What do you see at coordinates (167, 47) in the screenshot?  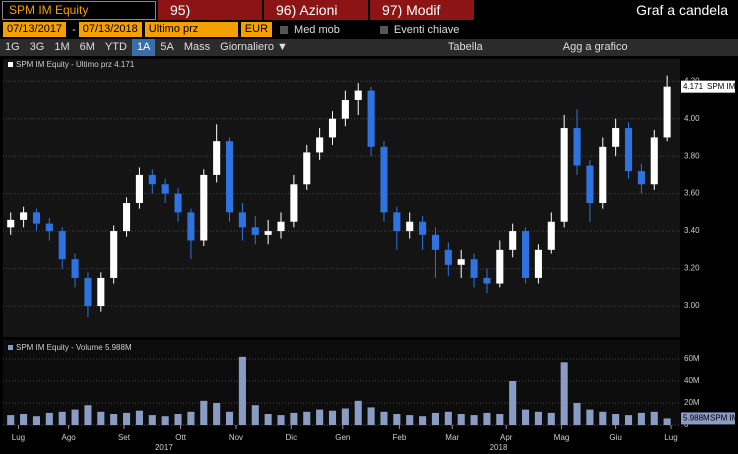 I see `period: 5A` at bounding box center [167, 47].